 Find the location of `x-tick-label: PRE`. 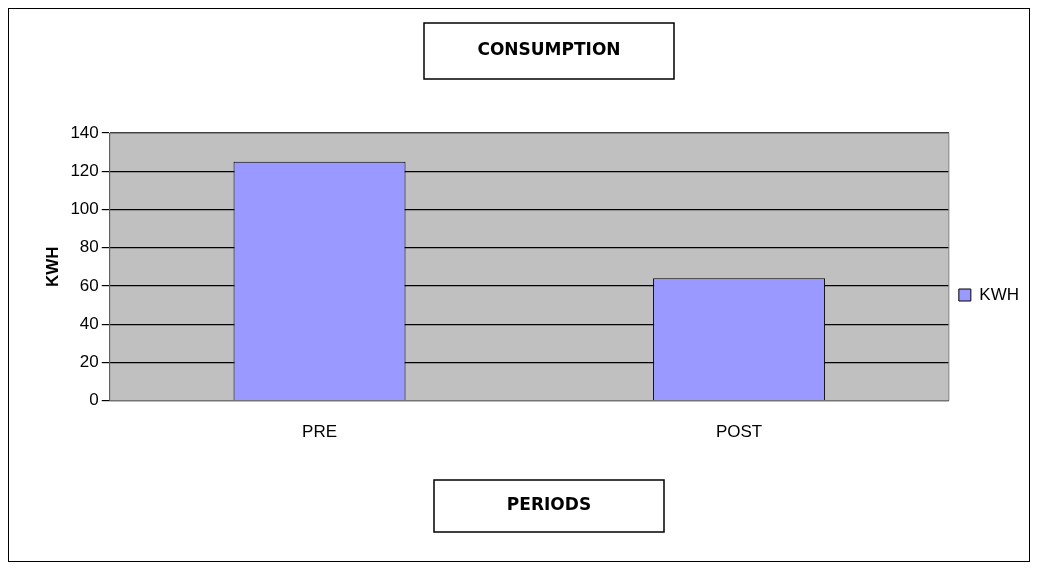

x-tick-label: PRE is located at coordinates (320, 432).